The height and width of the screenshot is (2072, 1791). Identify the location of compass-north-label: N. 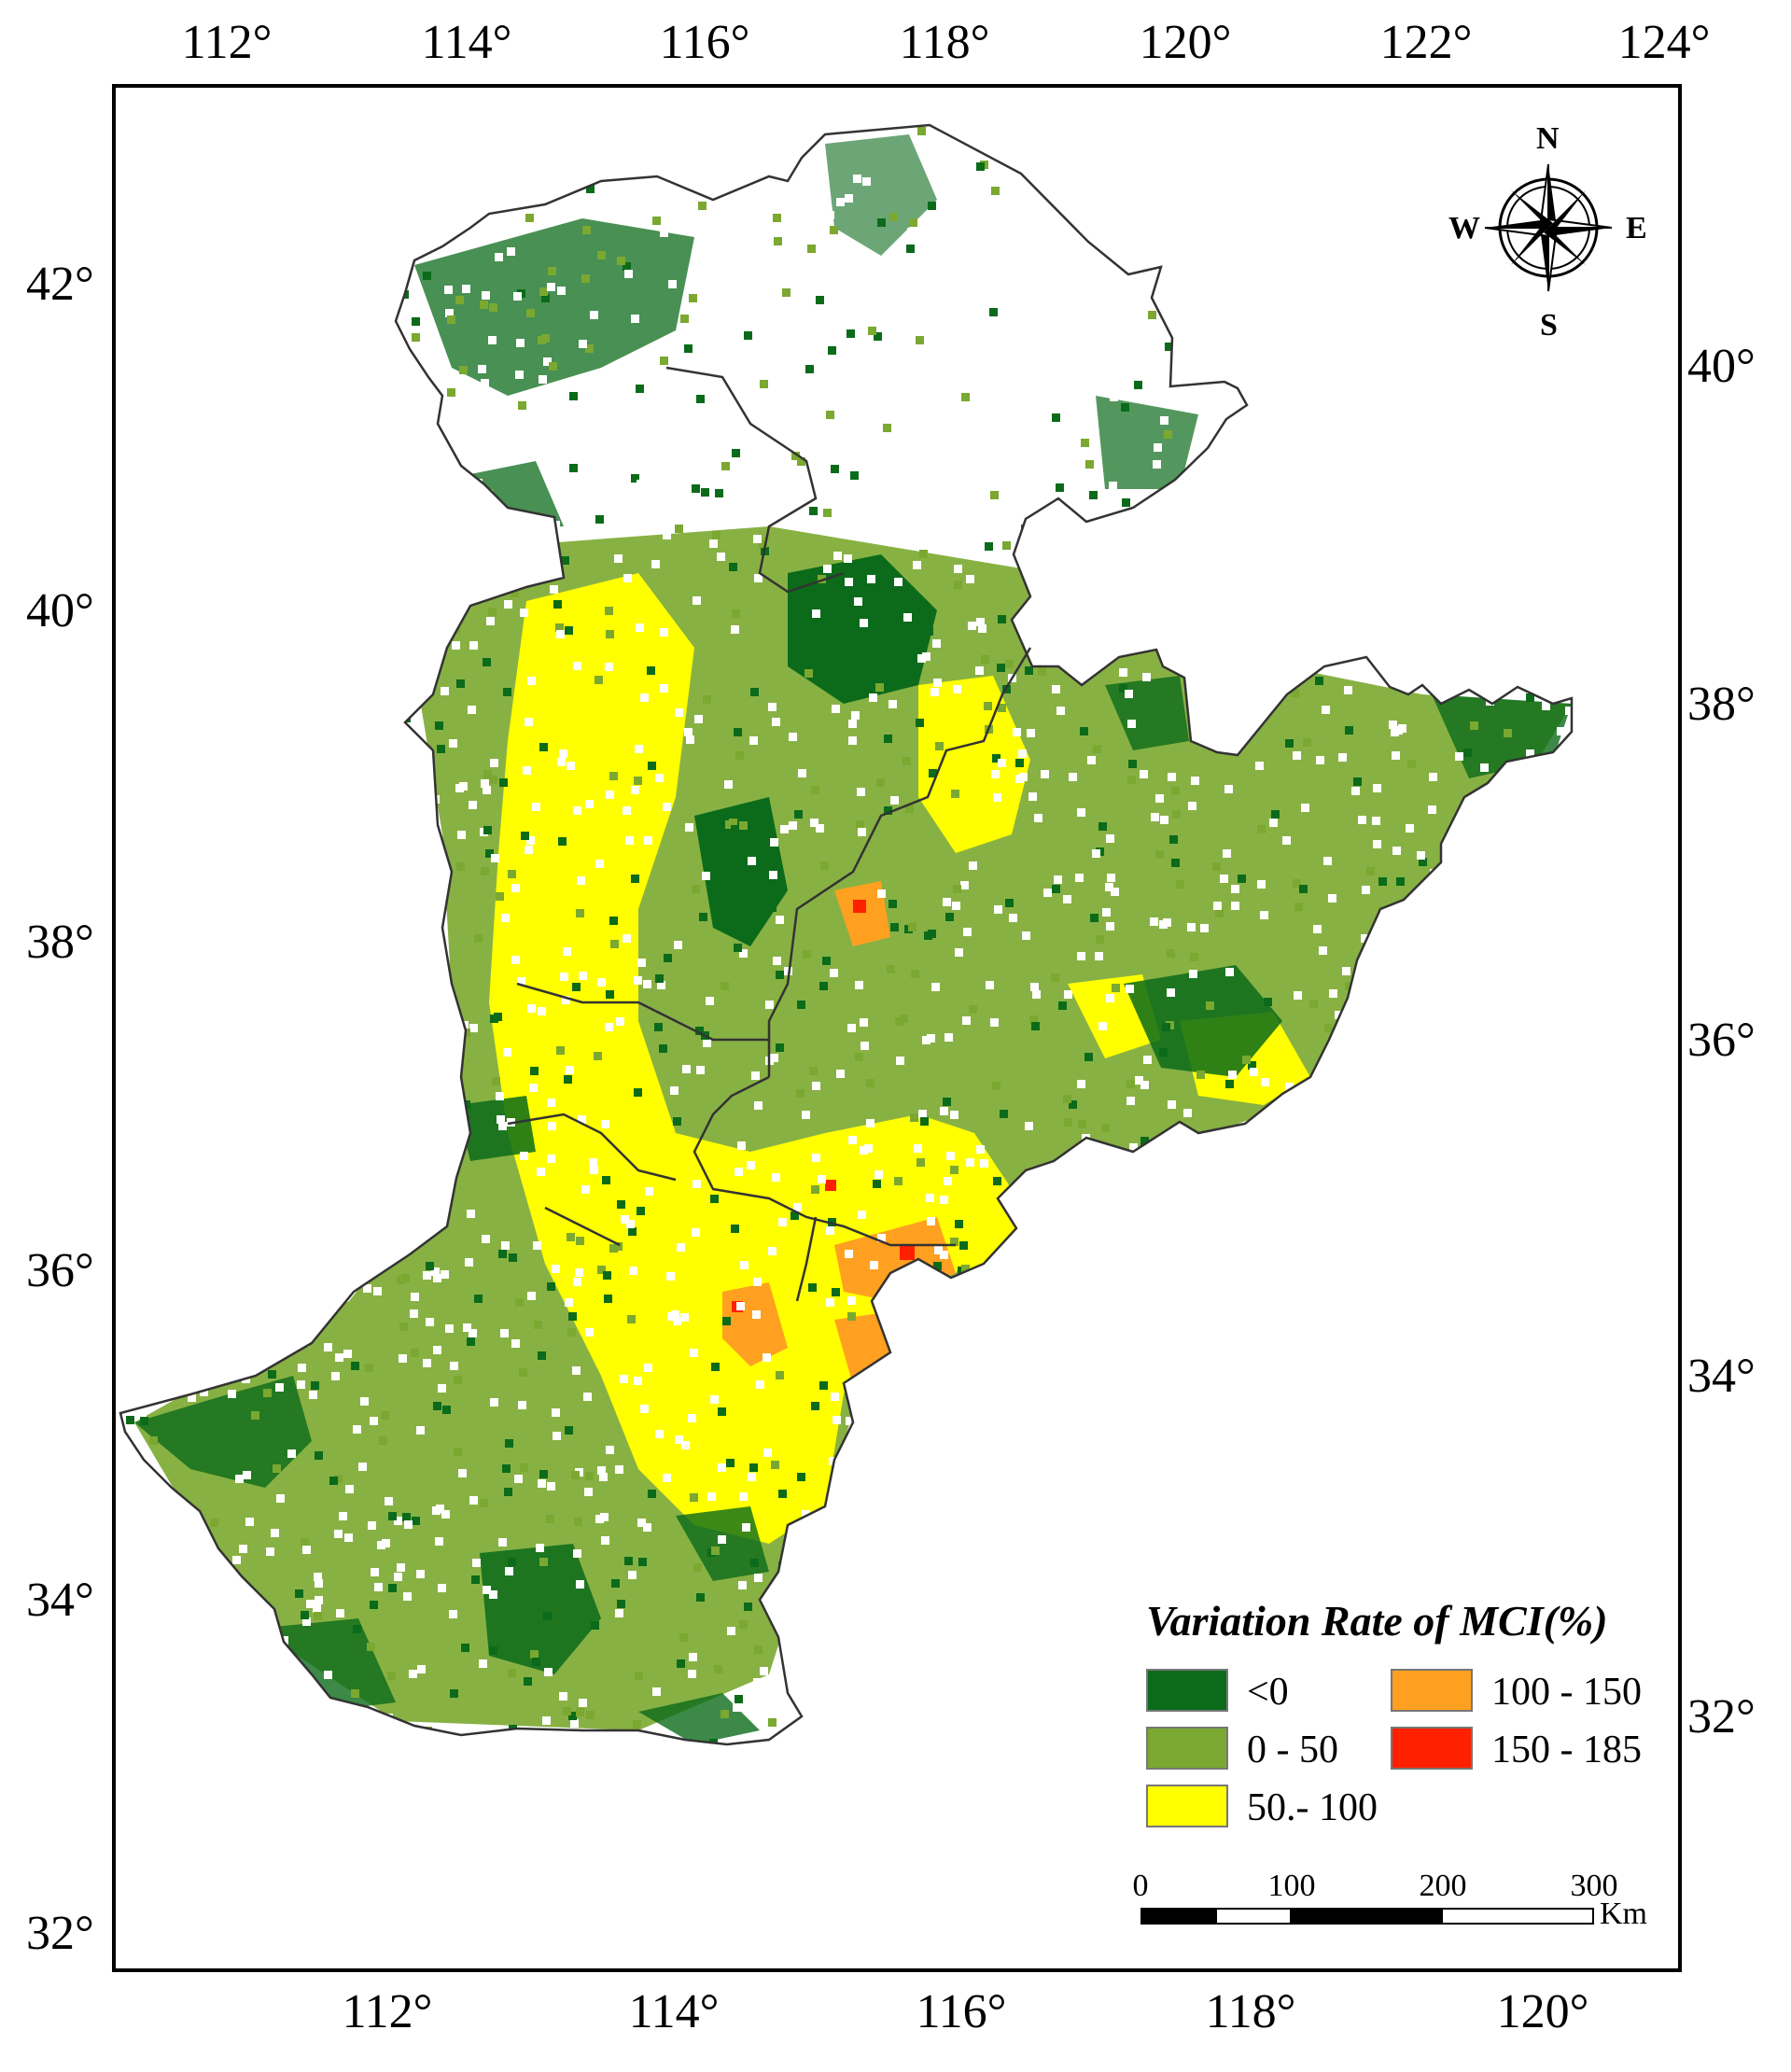
(1548, 138).